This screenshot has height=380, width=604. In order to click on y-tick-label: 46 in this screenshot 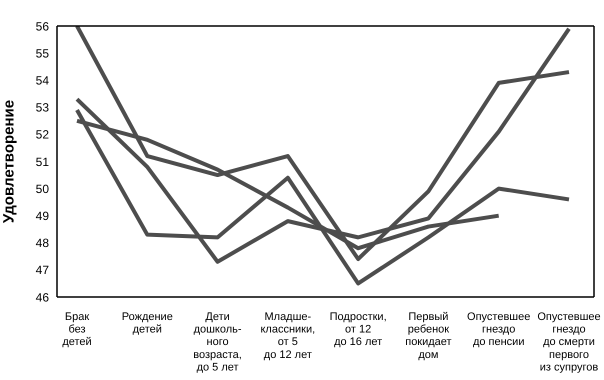, I will do `click(43, 297)`.